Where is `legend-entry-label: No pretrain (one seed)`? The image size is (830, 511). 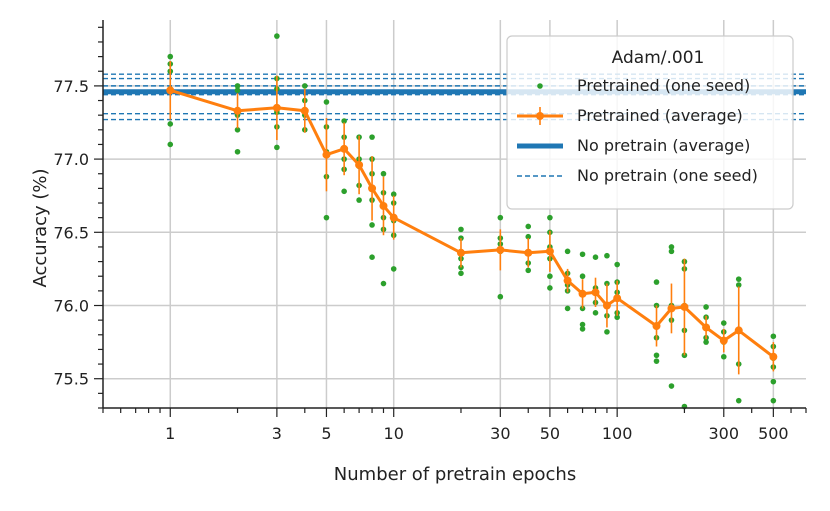
legend-entry-label: No pretrain (one seed) is located at coordinates (667, 175).